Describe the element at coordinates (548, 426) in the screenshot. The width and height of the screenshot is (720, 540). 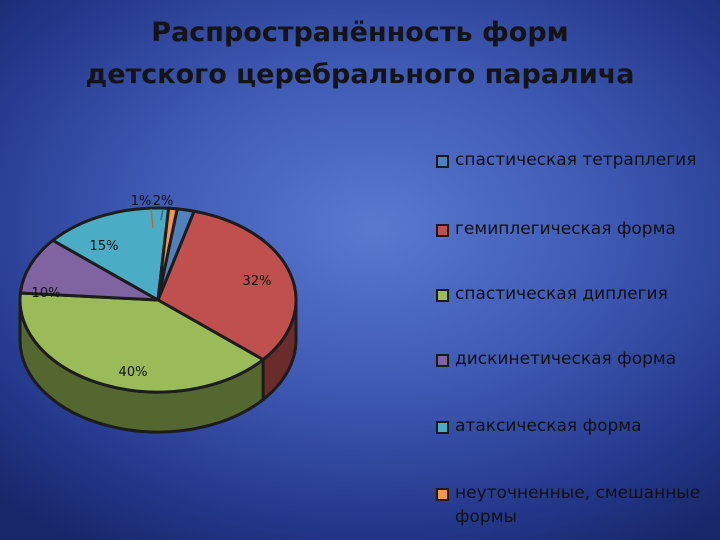
I see `legend-label: атаксическая форма` at that location.